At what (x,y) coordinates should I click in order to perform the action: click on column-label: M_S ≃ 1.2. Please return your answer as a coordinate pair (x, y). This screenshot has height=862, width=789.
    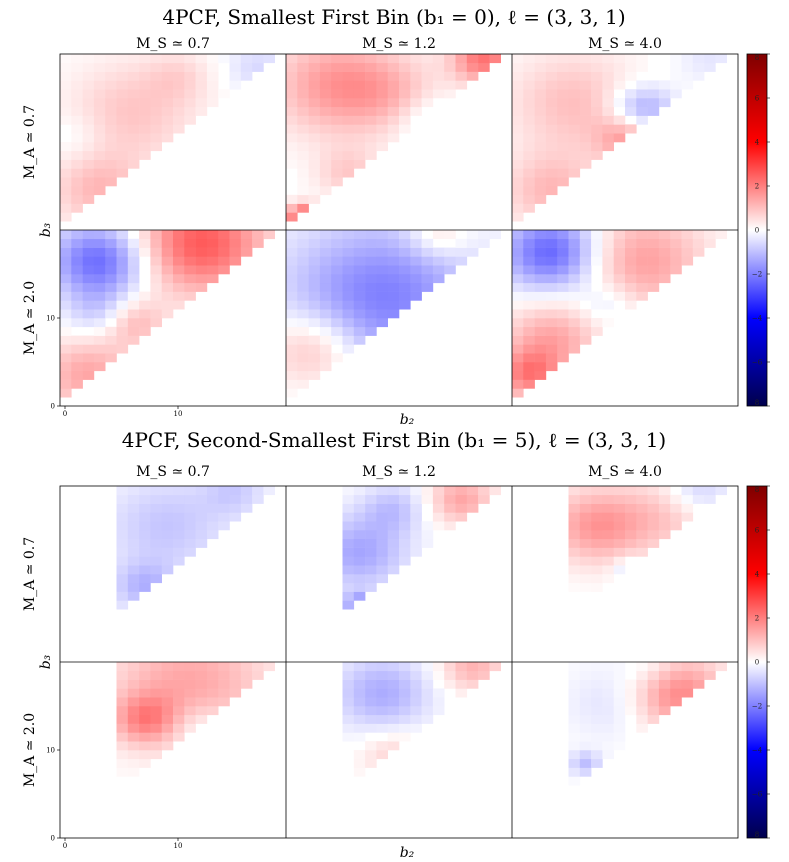
    Looking at the image, I should click on (399, 44).